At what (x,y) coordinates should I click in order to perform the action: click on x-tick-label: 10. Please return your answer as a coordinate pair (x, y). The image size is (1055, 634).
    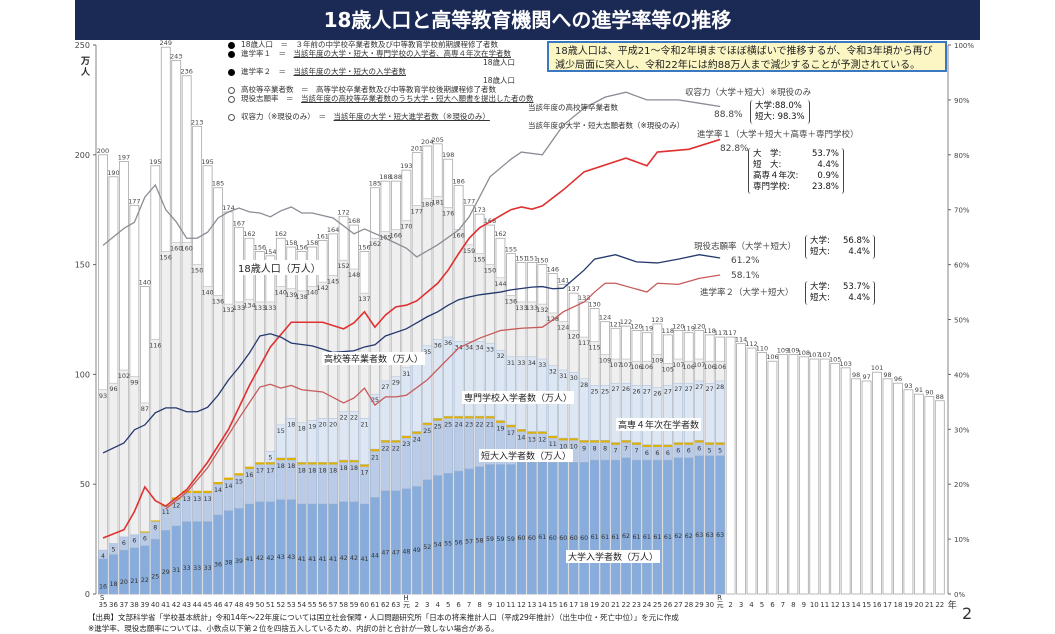
    Looking at the image, I should click on (500, 605).